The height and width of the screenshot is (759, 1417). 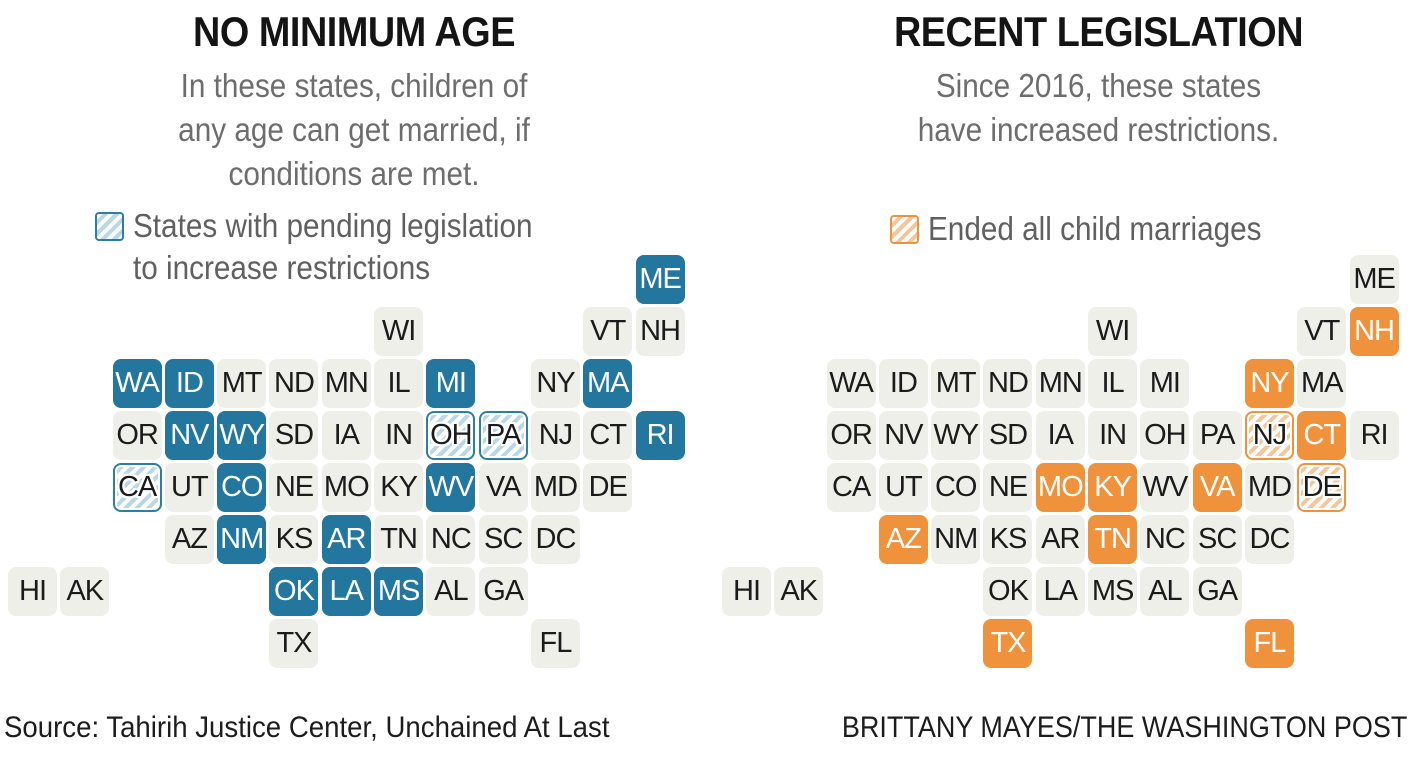 What do you see at coordinates (956, 383) in the screenshot?
I see `state-tile-mt: MT` at bounding box center [956, 383].